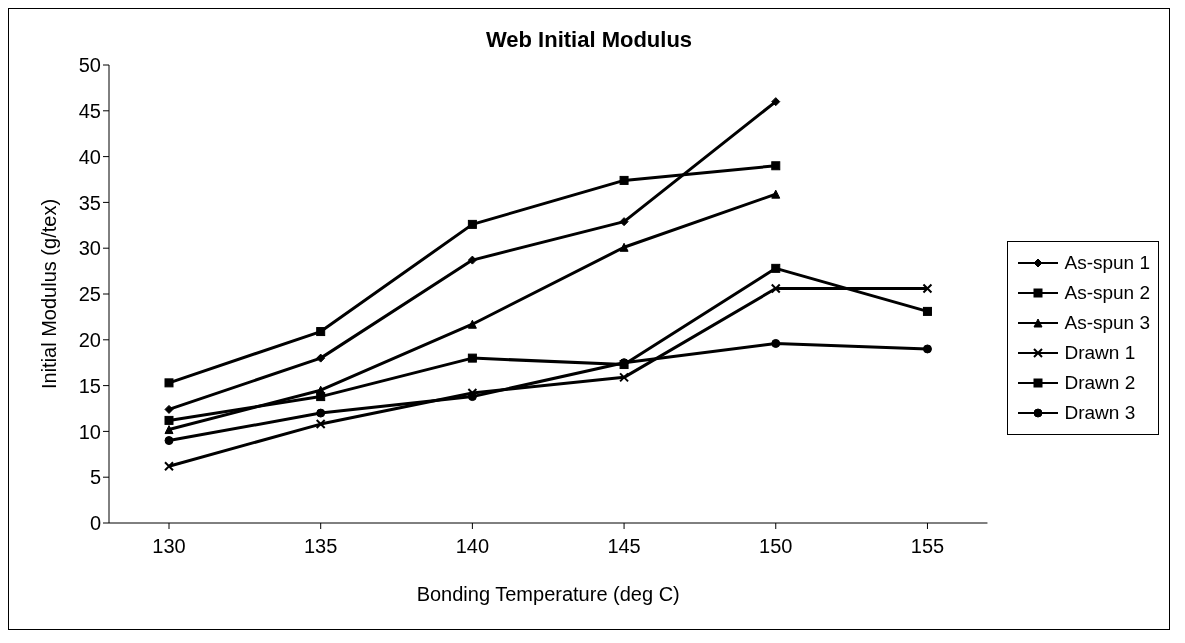 This screenshot has width=1185, height=643. What do you see at coordinates (95, 523) in the screenshot?
I see `y-tick-label: 0` at bounding box center [95, 523].